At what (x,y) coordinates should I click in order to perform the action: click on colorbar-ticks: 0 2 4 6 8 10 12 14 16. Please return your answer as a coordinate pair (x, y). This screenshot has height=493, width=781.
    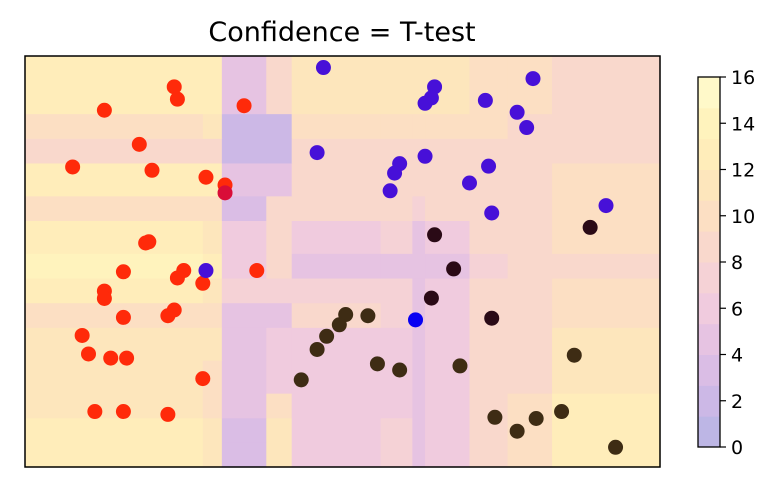
    Looking at the image, I should click on (737, 263).